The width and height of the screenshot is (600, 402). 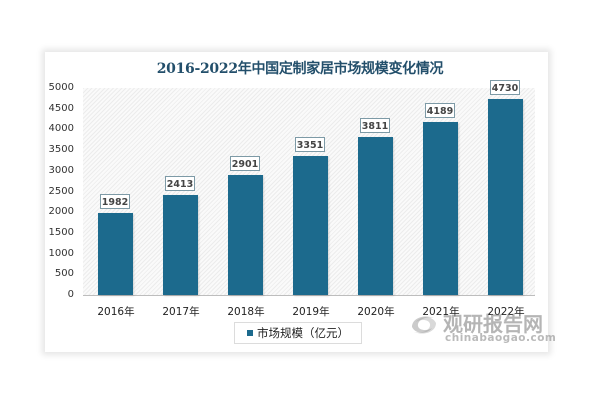 What do you see at coordinates (115, 201) in the screenshot?
I see `data-label: 1982` at bounding box center [115, 201].